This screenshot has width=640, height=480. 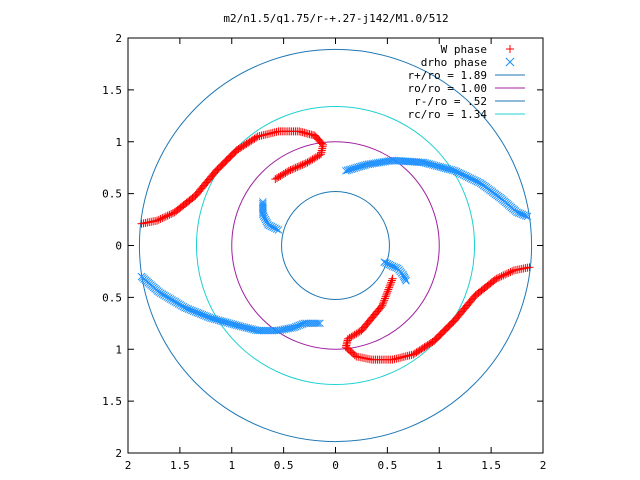 I want to click on legend-label: drho phase, so click(x=454, y=62).